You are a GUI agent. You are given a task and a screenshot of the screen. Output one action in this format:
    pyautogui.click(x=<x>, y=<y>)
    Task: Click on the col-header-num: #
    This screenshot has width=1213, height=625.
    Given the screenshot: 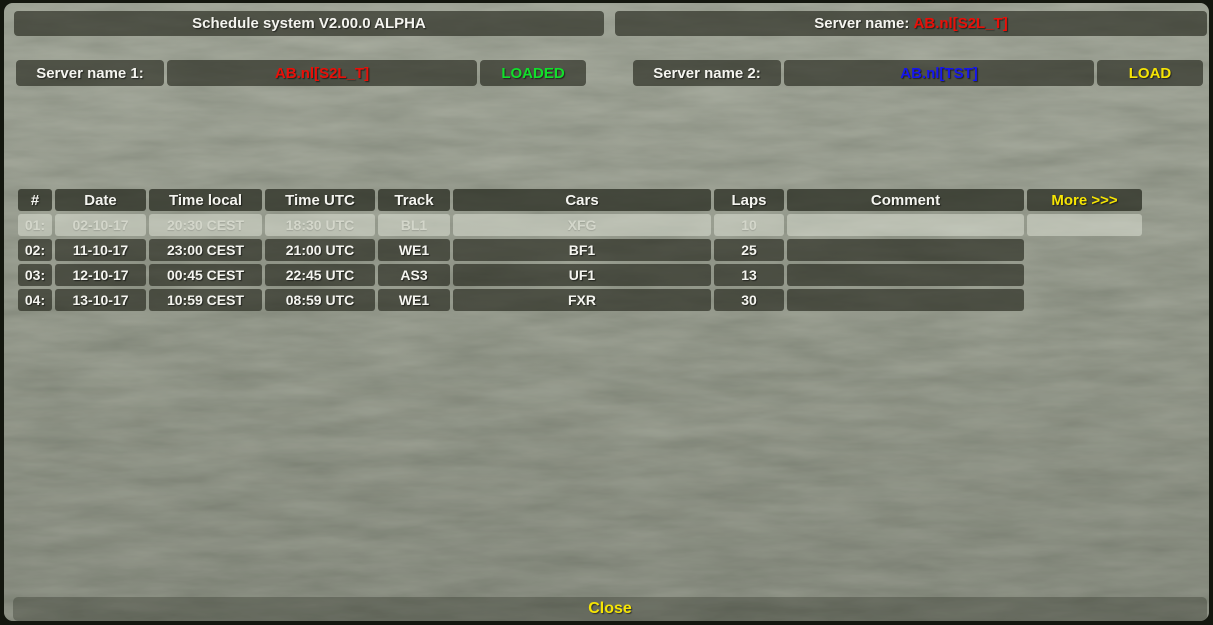 What is the action you would take?
    pyautogui.click(x=35, y=200)
    